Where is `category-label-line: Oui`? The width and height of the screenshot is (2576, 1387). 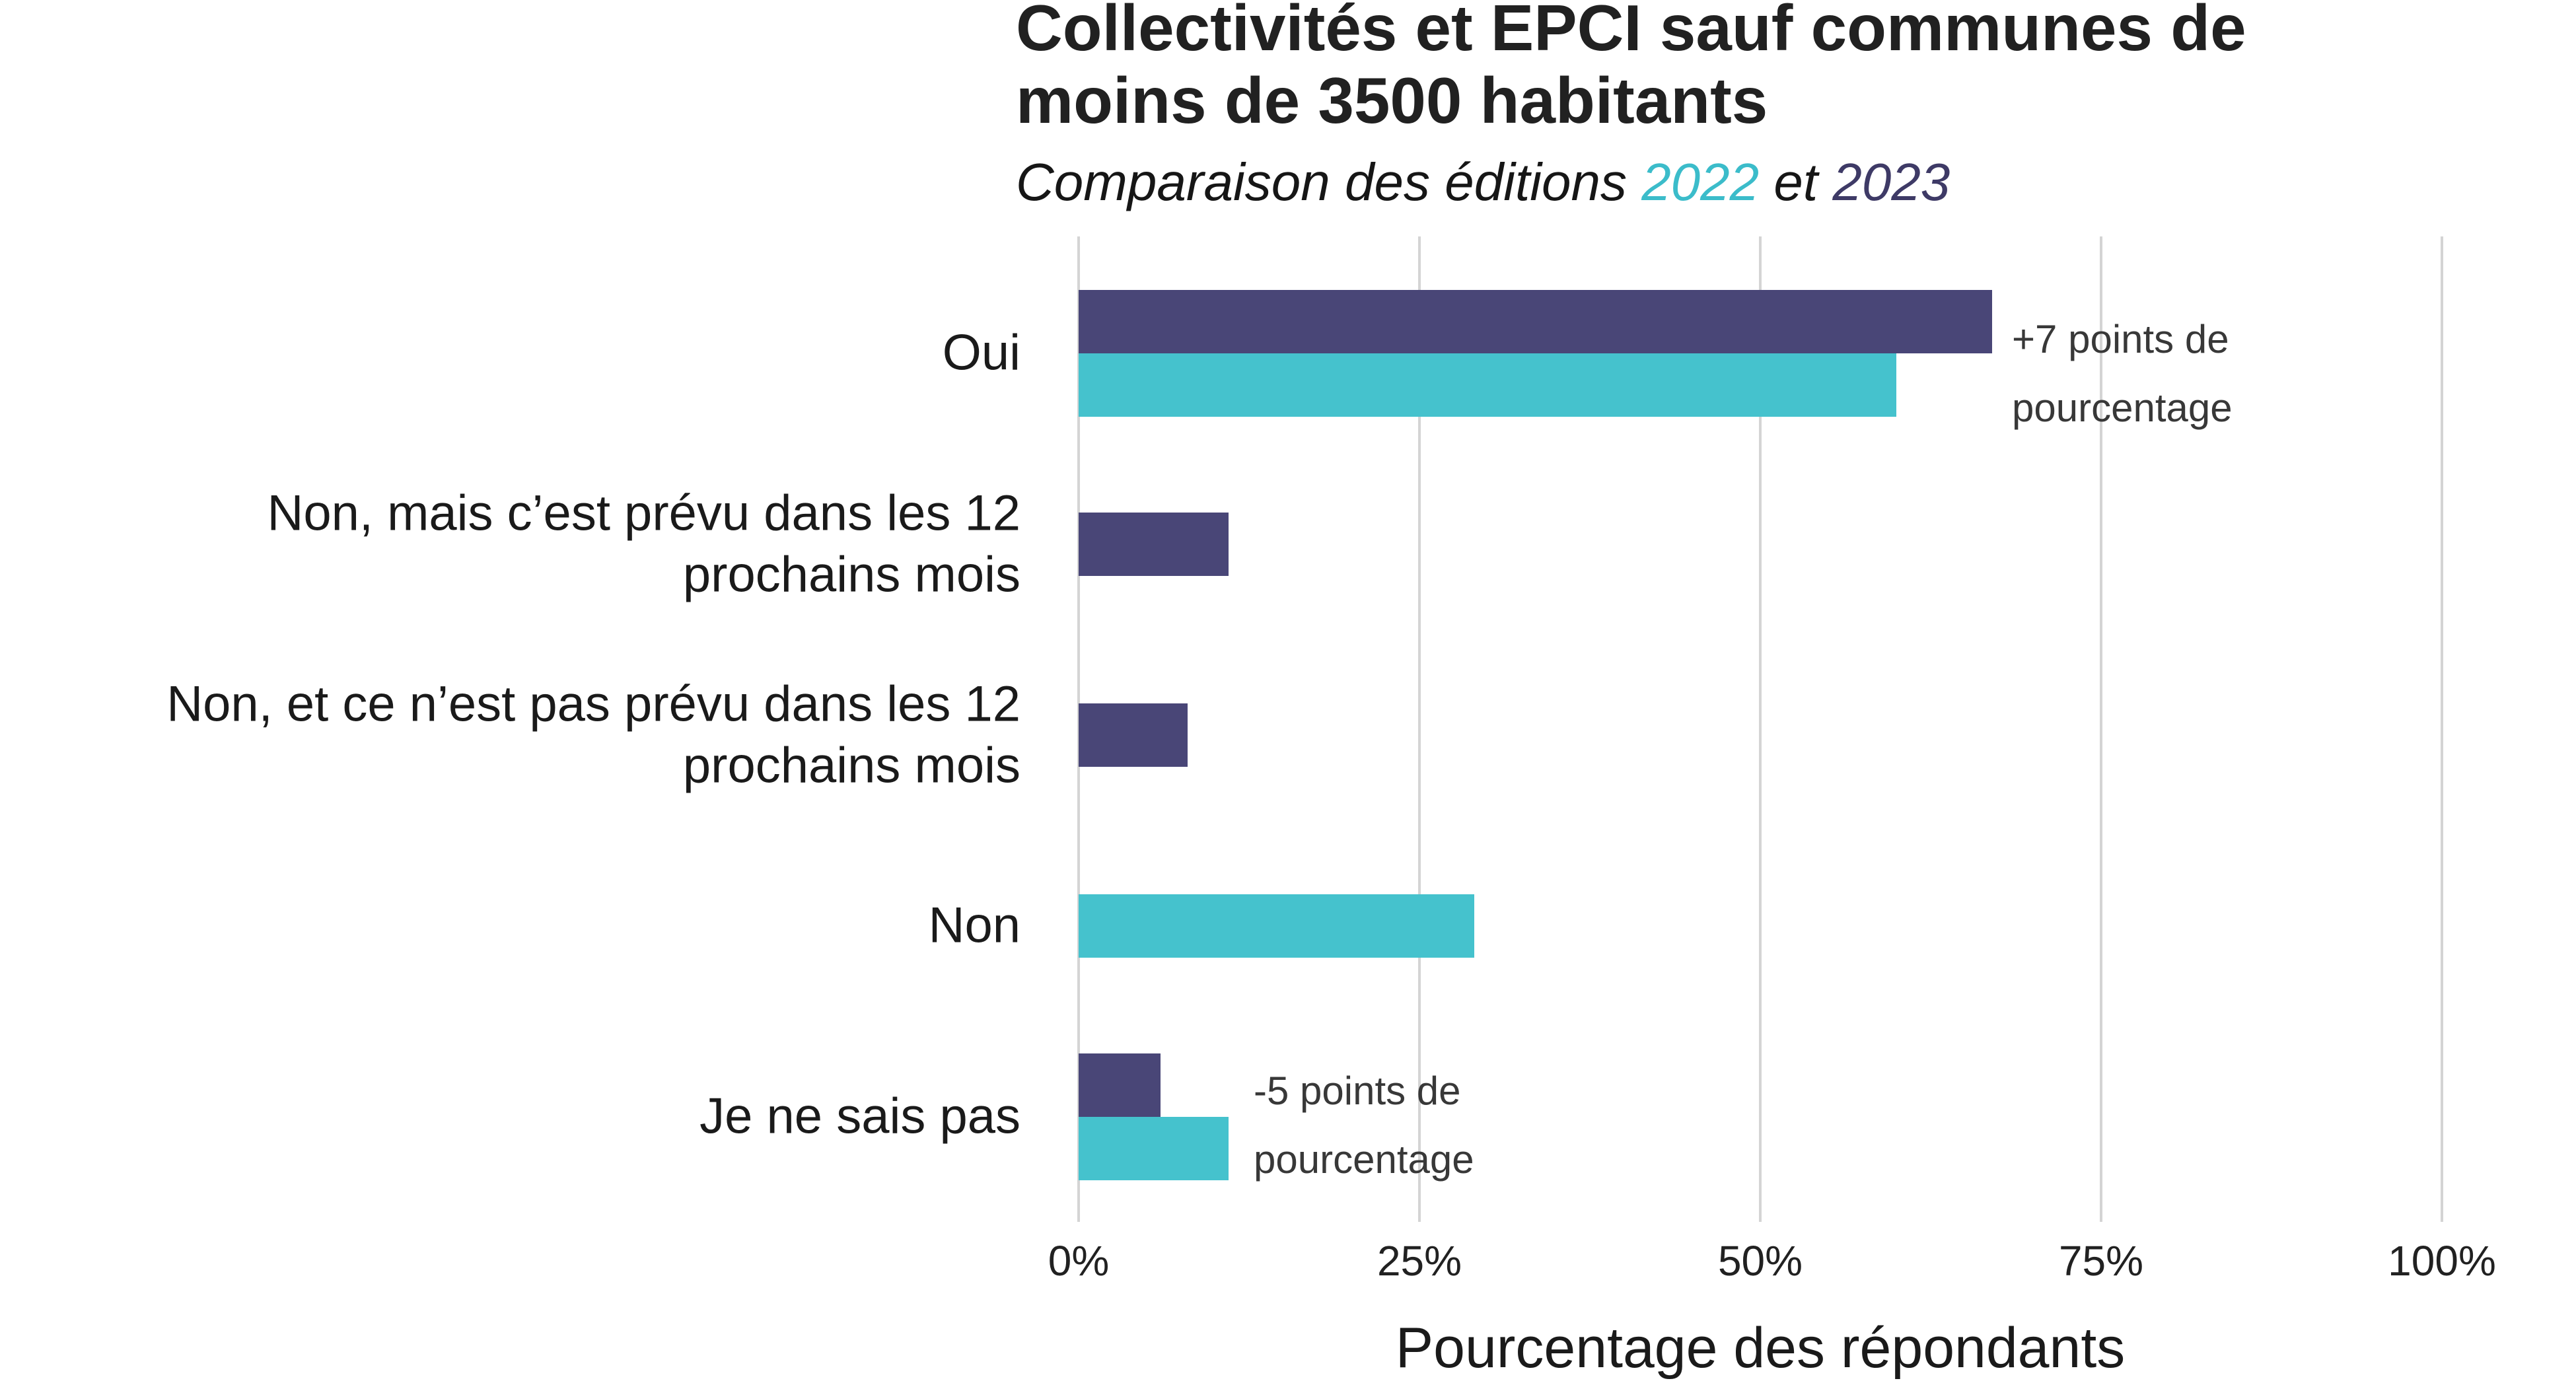 category-label-line: Oui is located at coordinates (981, 352).